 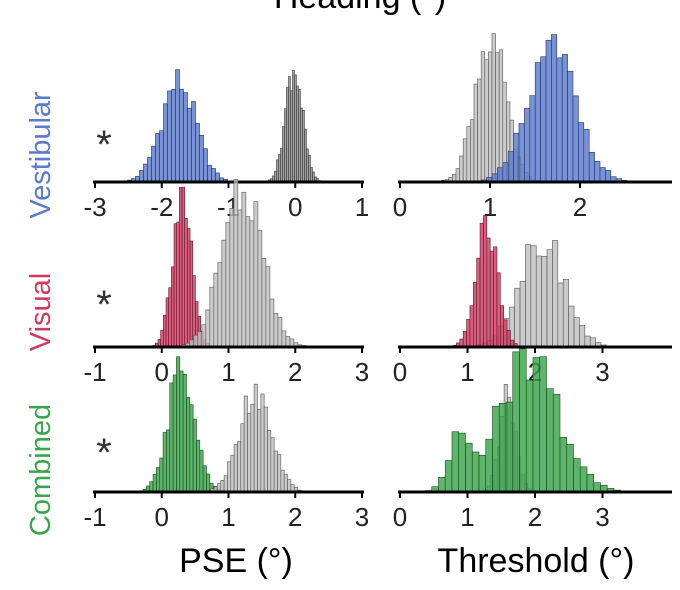 What do you see at coordinates (226, 444) in the screenshot?
I see `panel-combined-pse: -1 0 1 2 3` at bounding box center [226, 444].